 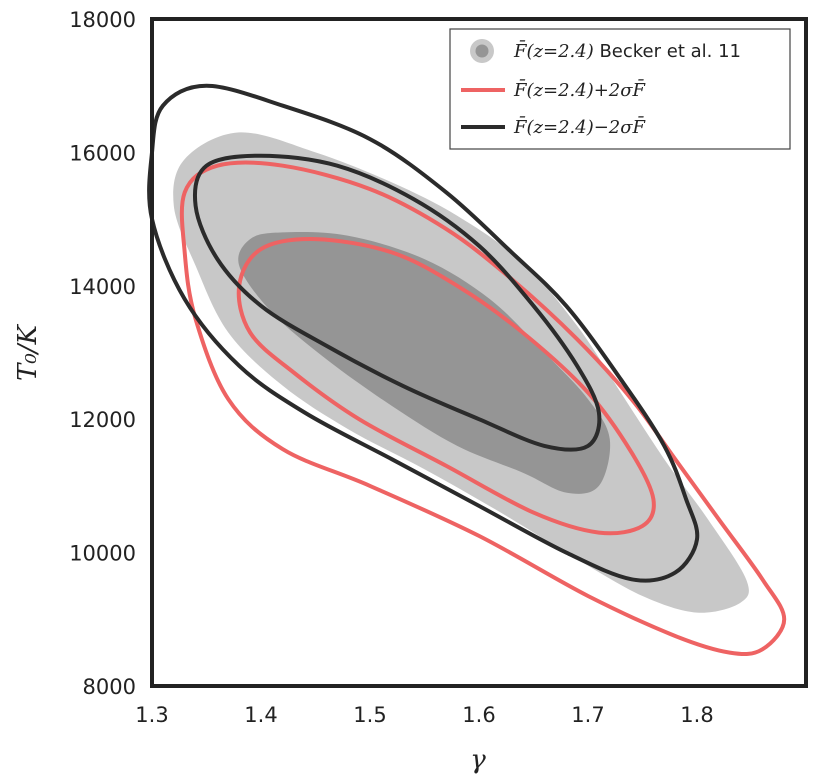 What do you see at coordinates (627, 50) in the screenshot?
I see `legend-label-becker: F̄(z=2.4) Becker et al. 11` at bounding box center [627, 50].